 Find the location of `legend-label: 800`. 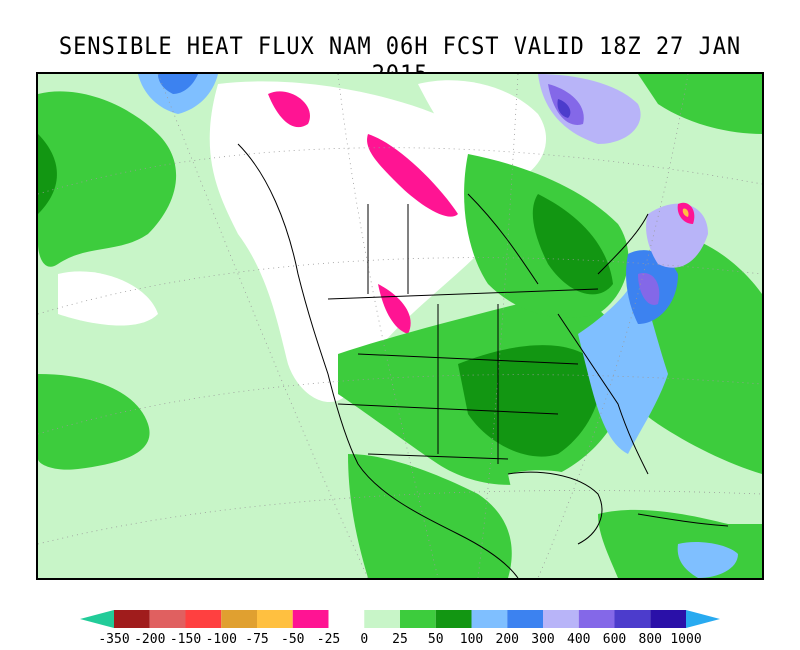

legend-label: 800 is located at coordinates (650, 639).